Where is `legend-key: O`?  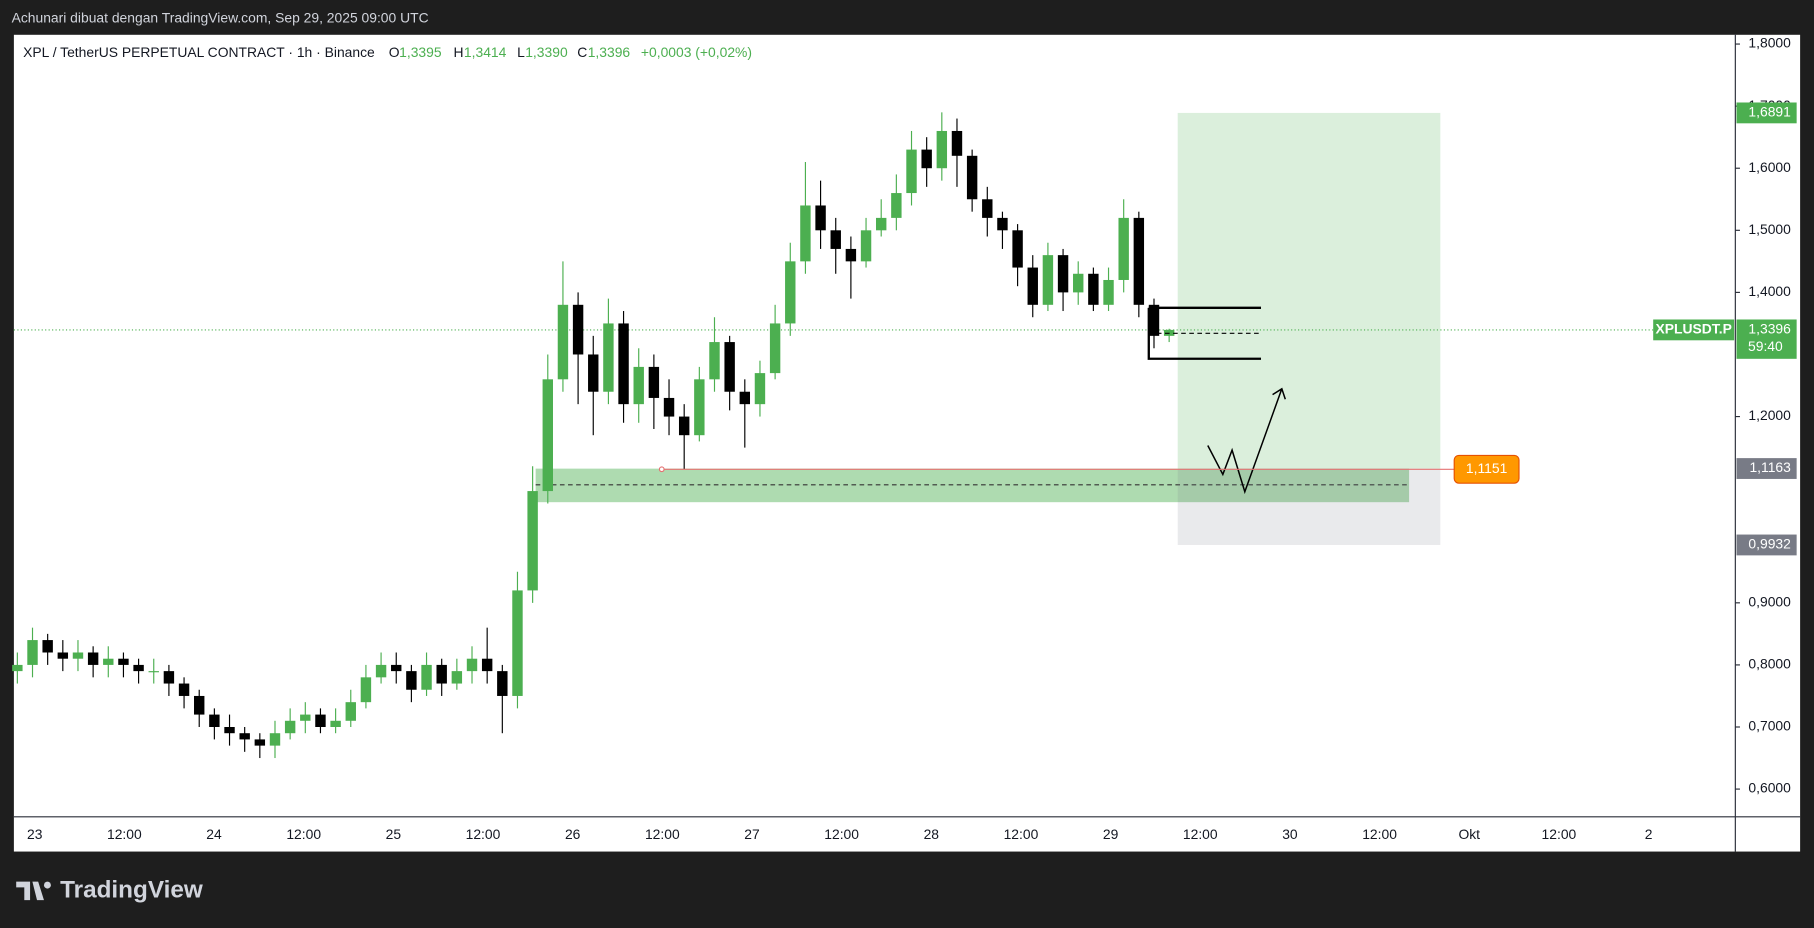
legend-key: O is located at coordinates (394, 52).